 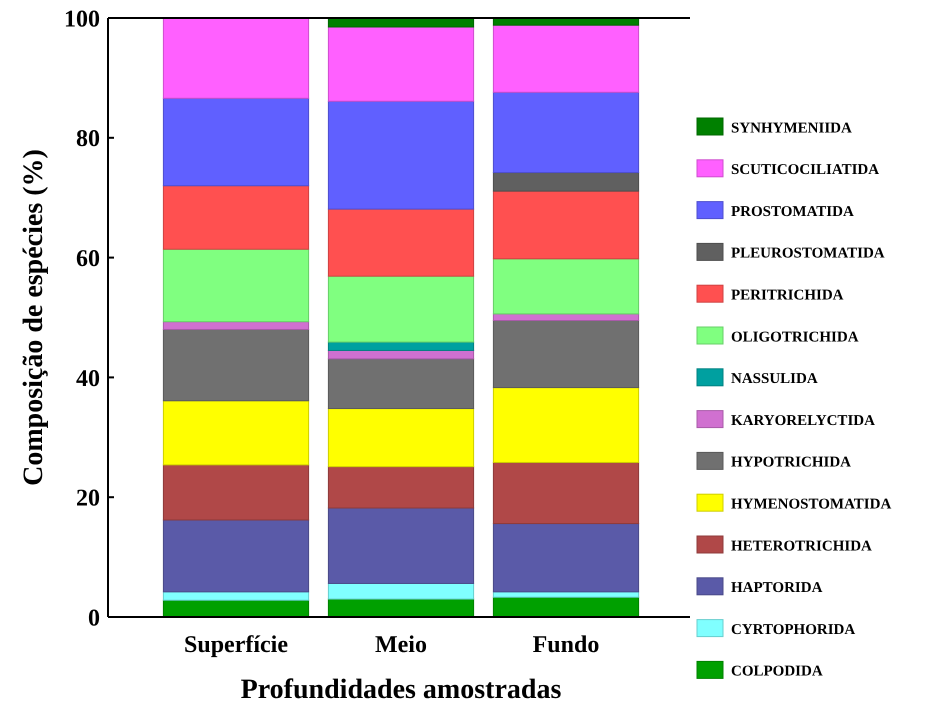 What do you see at coordinates (801, 546) in the screenshot?
I see `legend-label: HETEROTRICHIDA` at bounding box center [801, 546].